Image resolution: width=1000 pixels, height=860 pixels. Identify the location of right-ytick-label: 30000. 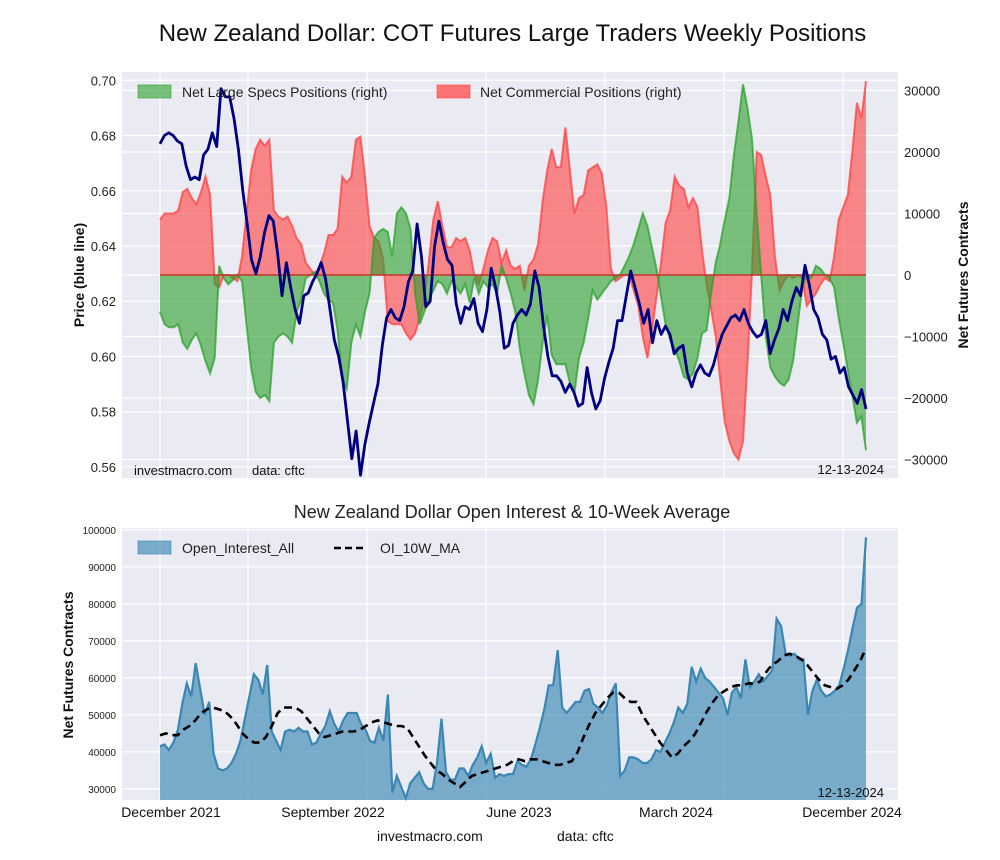
(922, 90).